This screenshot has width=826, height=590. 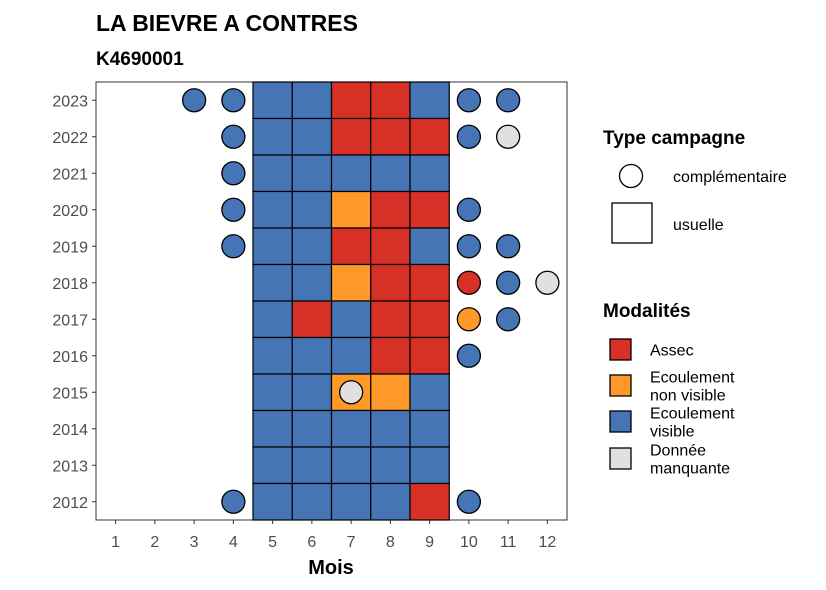 What do you see at coordinates (70, 101) in the screenshot?
I see `y-tick-label-2023: 2023` at bounding box center [70, 101].